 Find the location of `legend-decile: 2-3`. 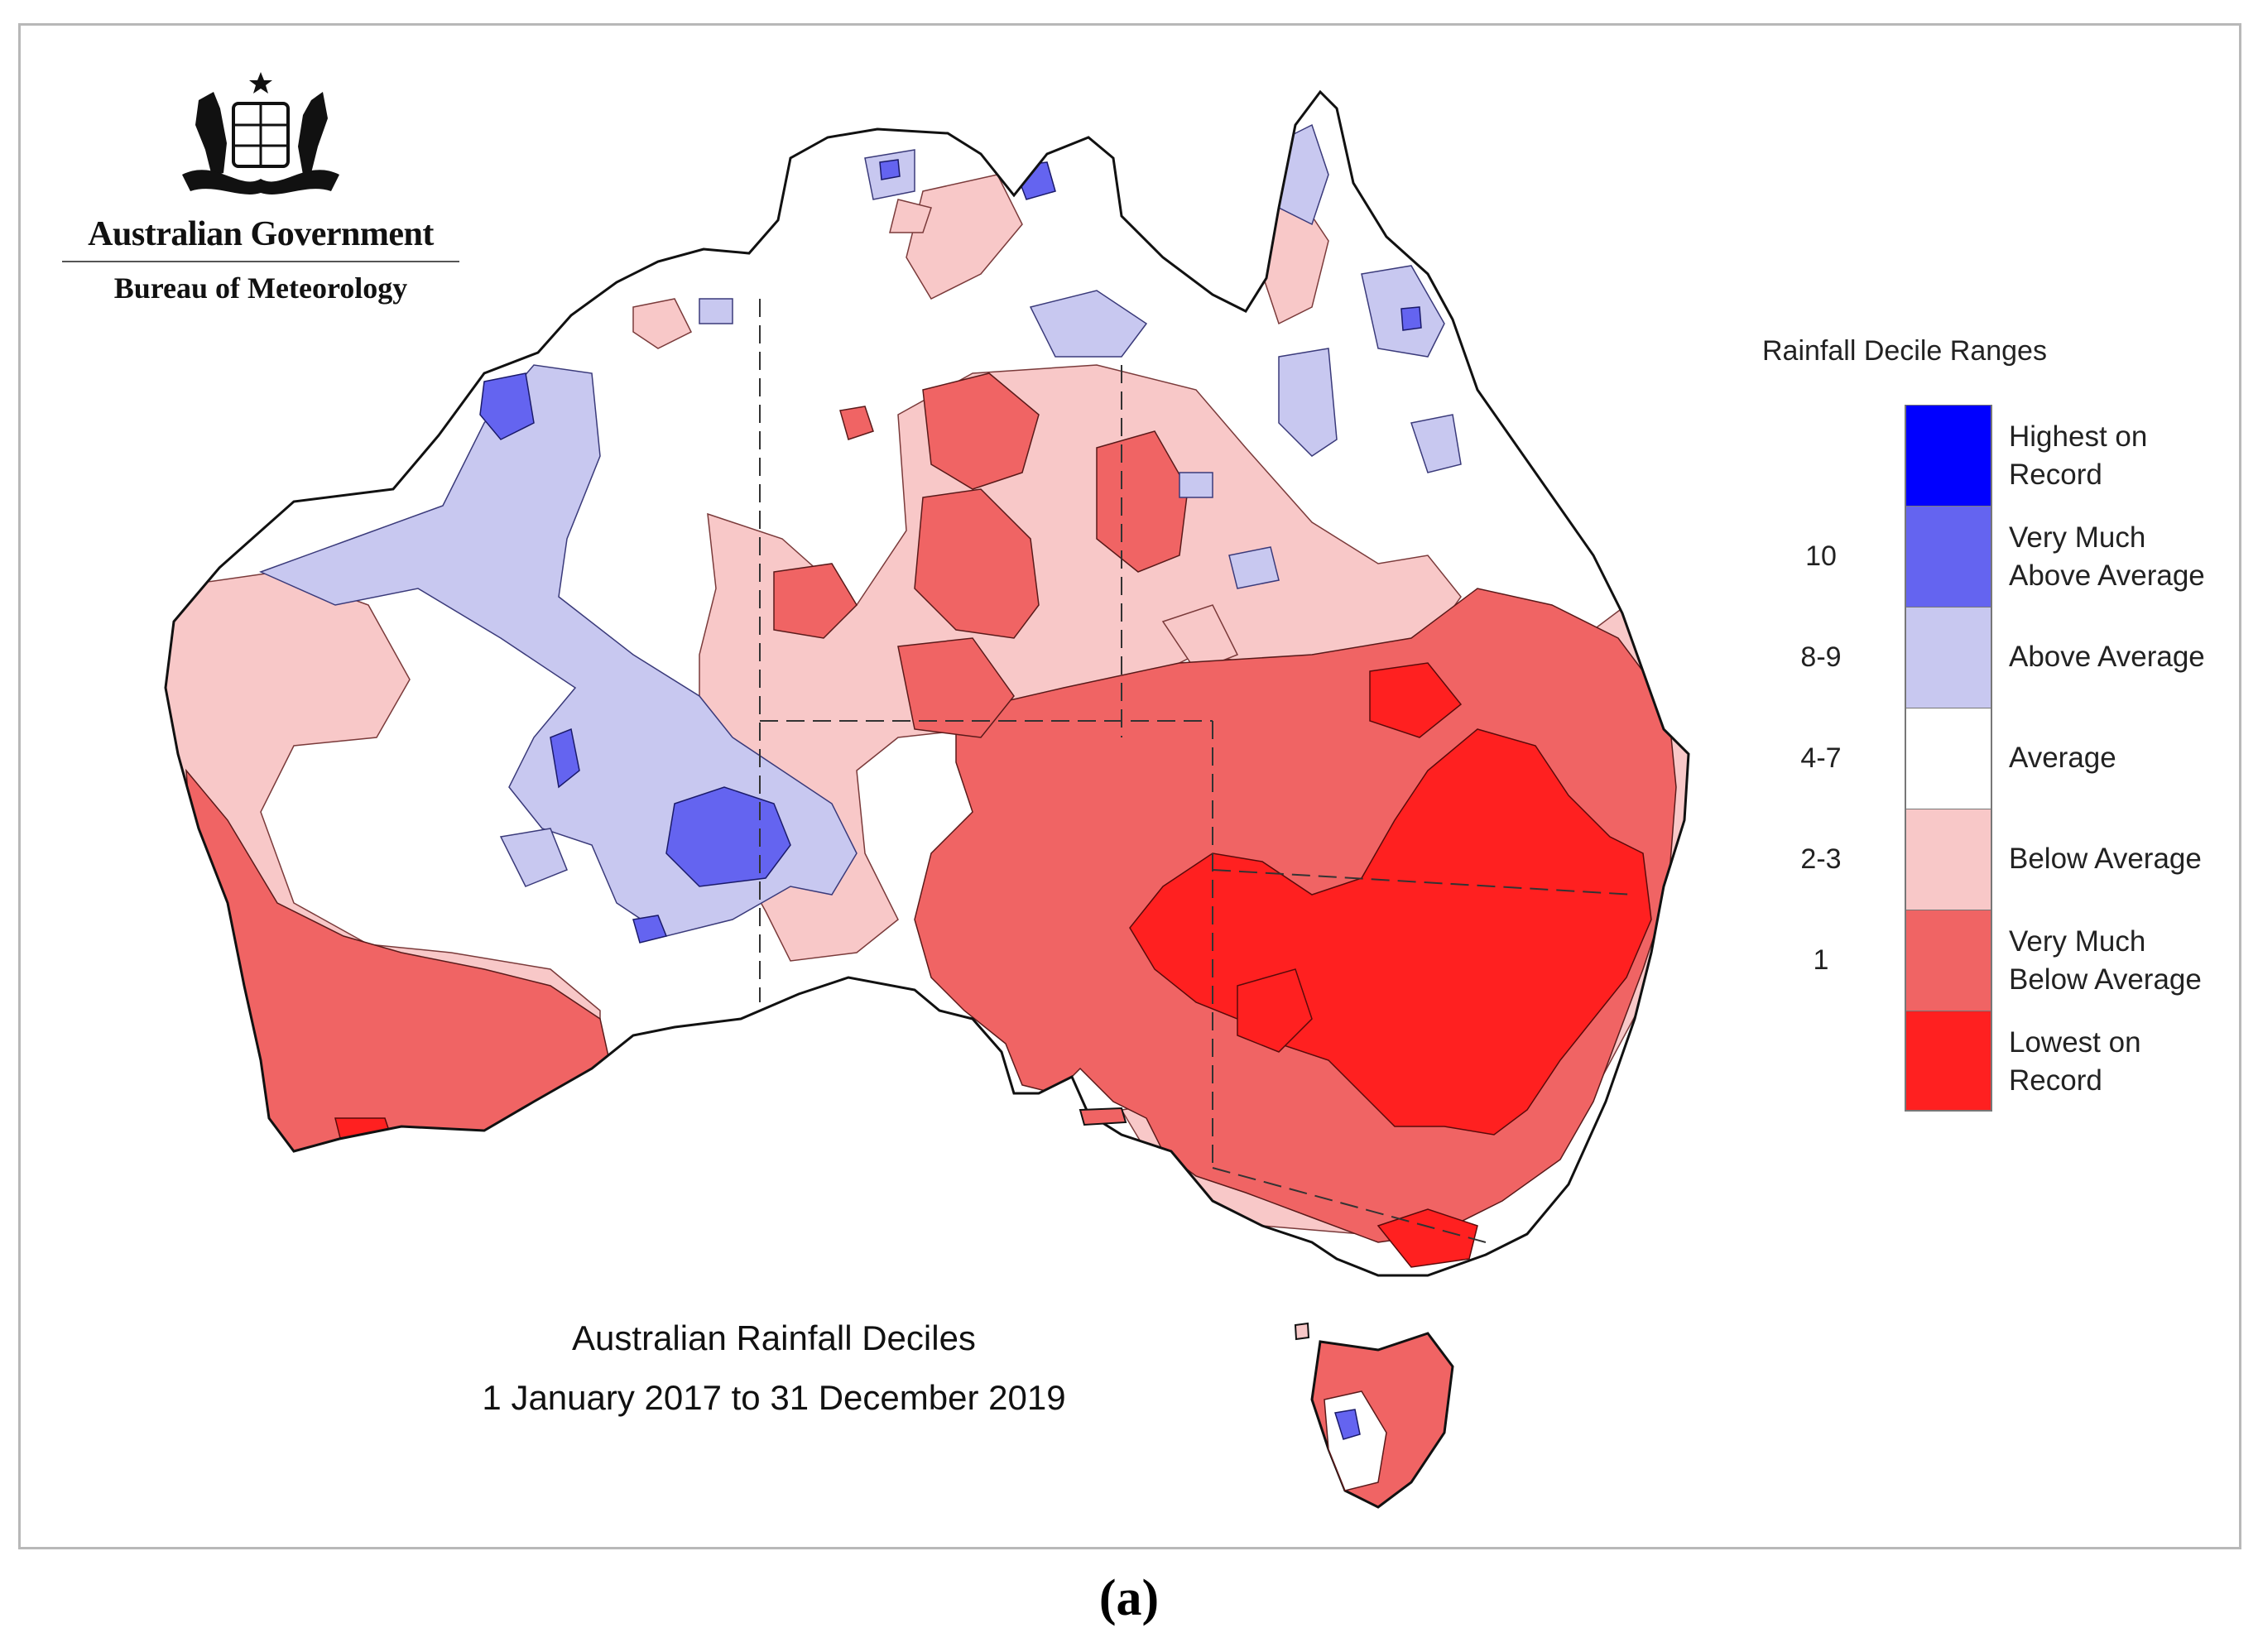

legend-decile: 2-3 is located at coordinates (1821, 859).